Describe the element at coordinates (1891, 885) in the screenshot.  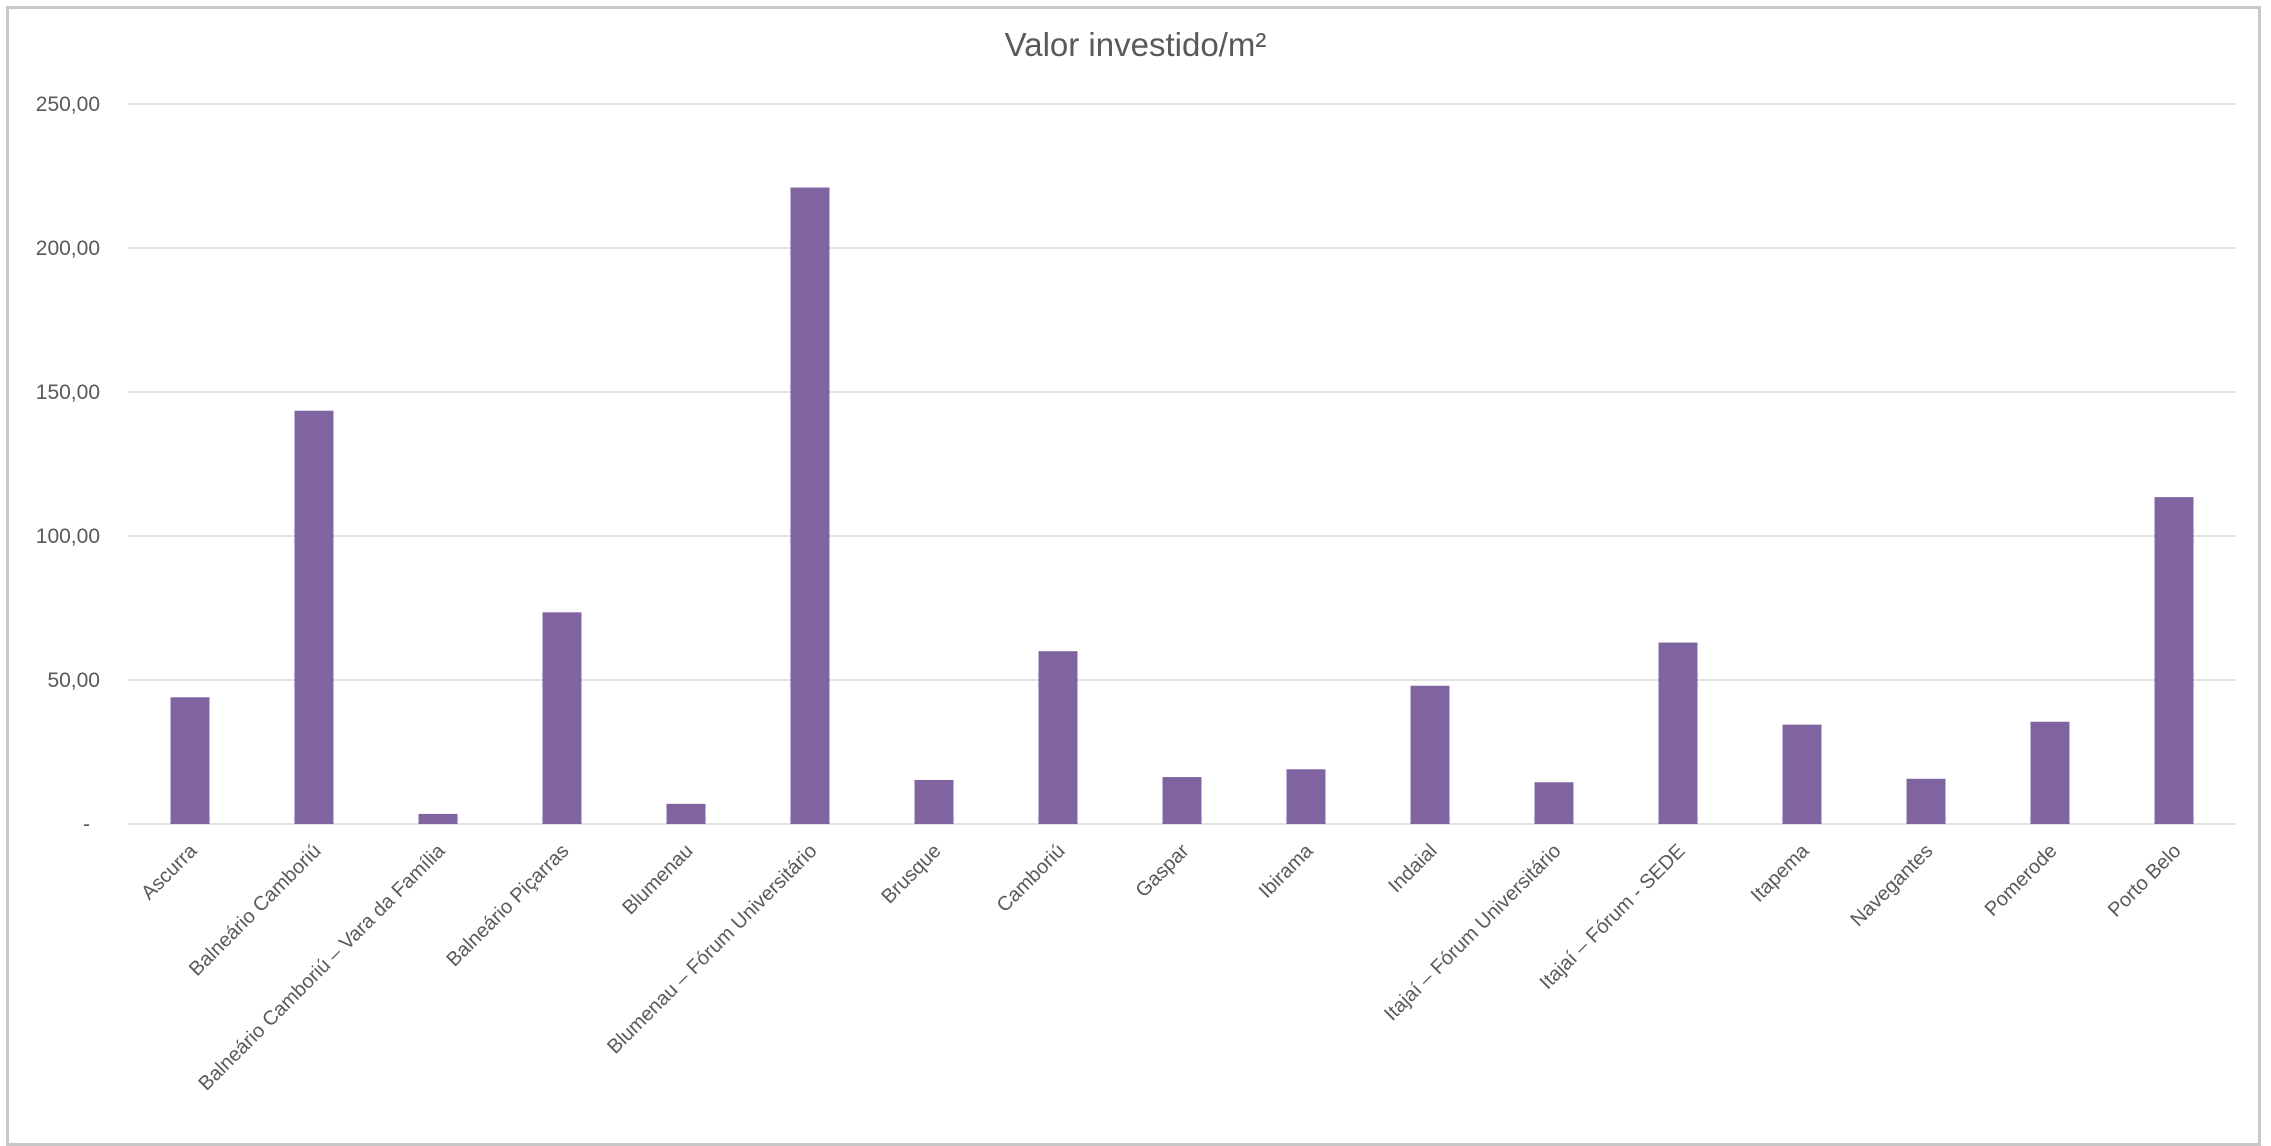
I see `x-tick-label: Navegantes` at that location.